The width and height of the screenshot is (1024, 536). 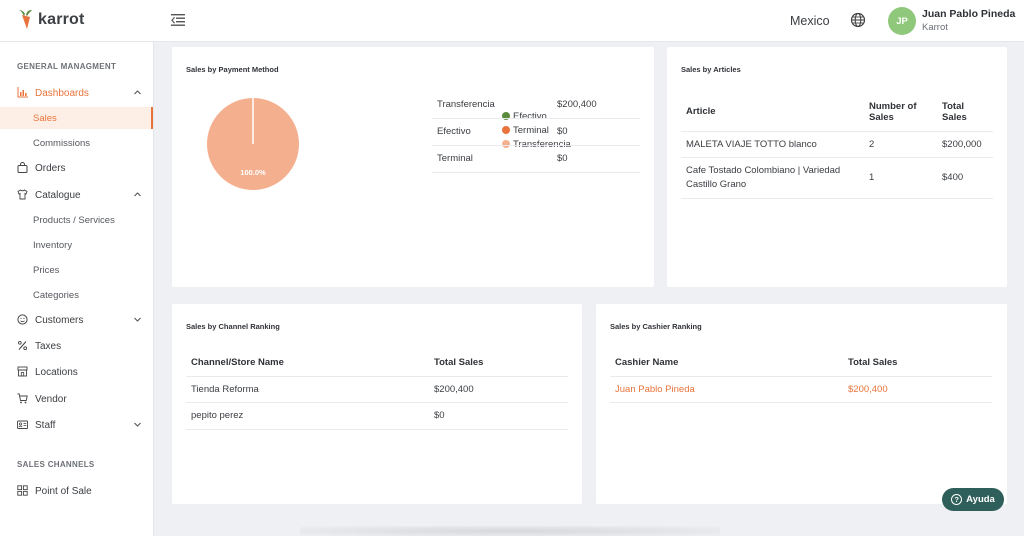 I want to click on sidebar-item-categories: Categories, so click(x=76, y=295).